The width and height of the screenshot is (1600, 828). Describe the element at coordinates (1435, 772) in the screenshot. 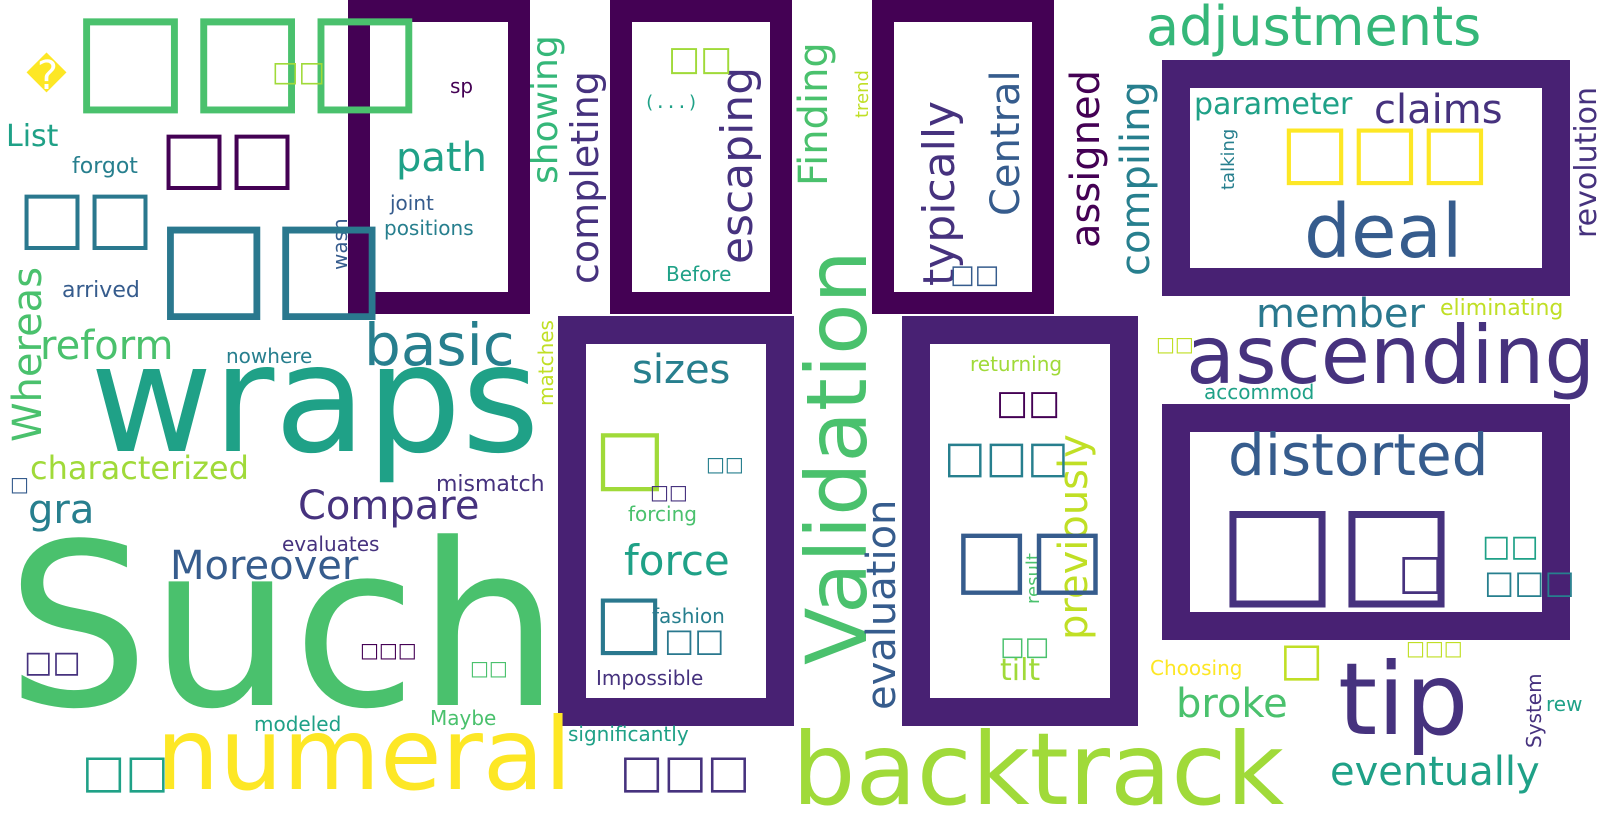

I see `word-eventually: eventually` at that location.